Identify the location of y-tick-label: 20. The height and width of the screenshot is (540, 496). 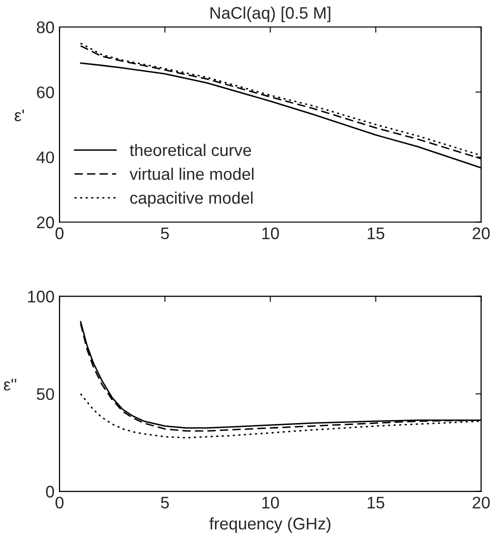
(45, 222).